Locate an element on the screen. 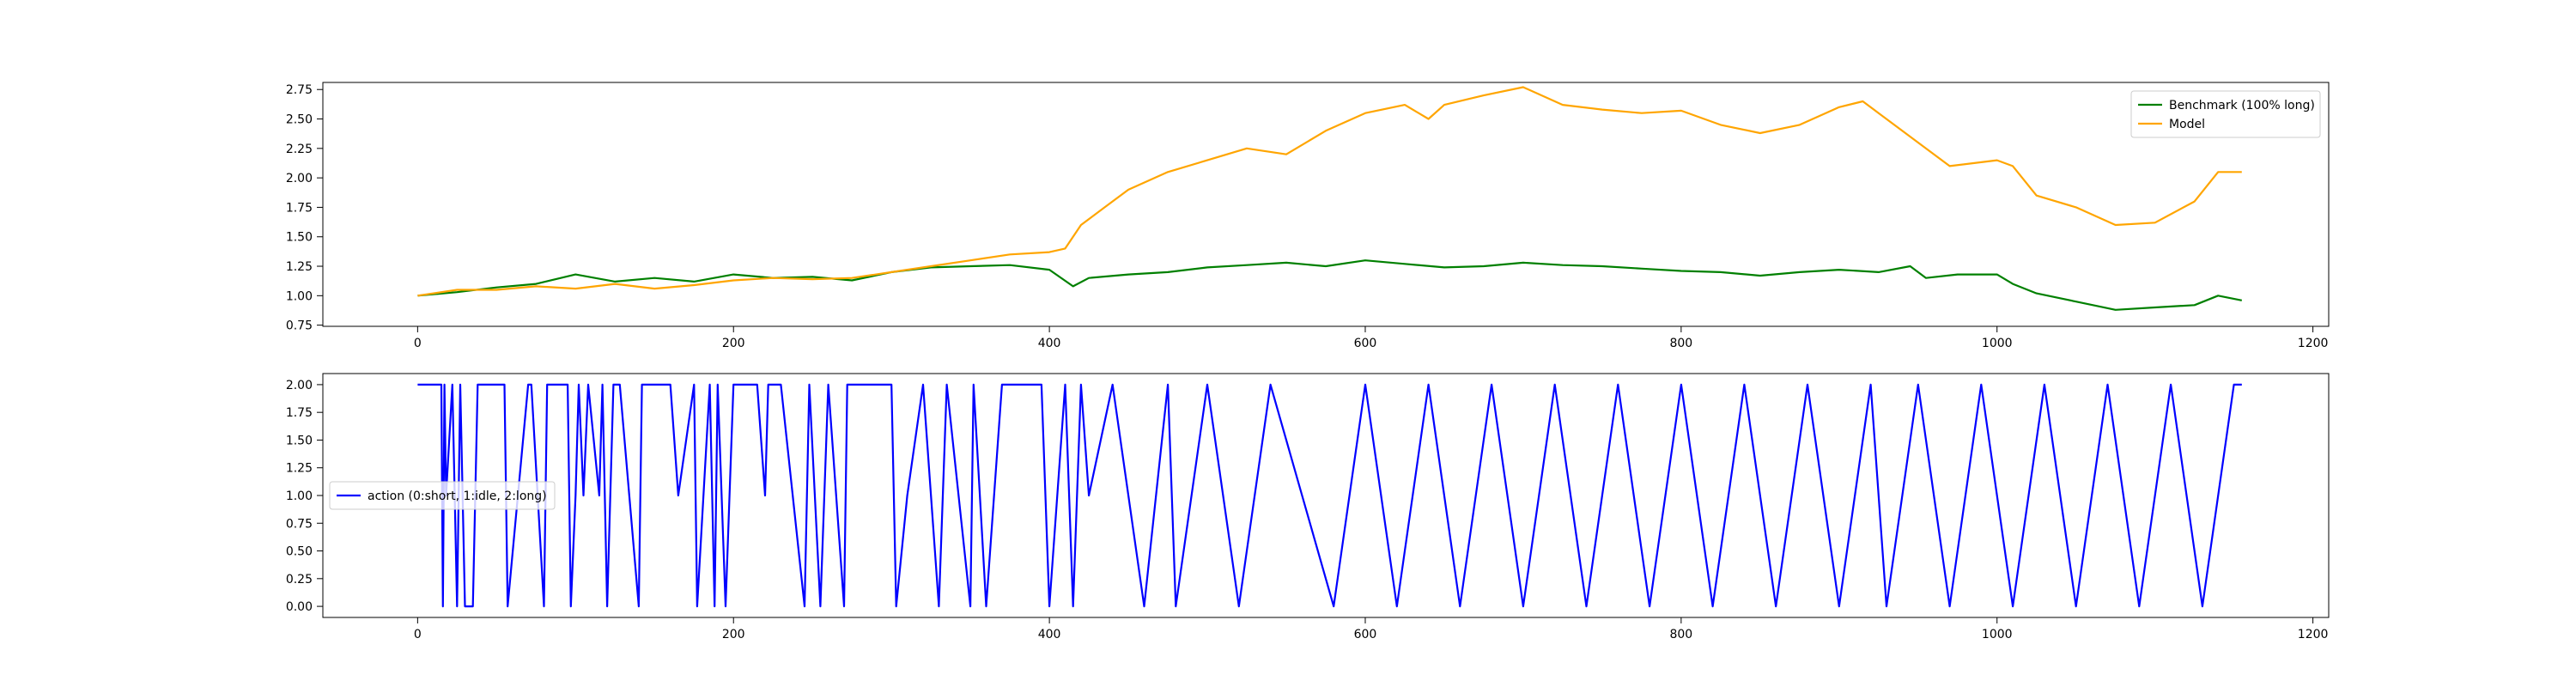 The height and width of the screenshot is (687, 2576). bottom-legend-box is located at coordinates (442, 495).